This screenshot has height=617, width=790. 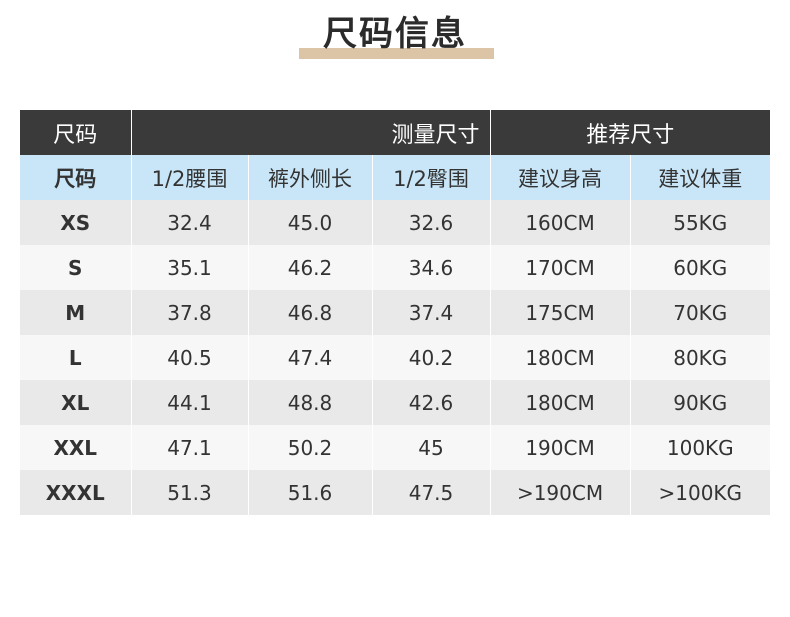 I want to click on table-row: XS 32.4 45.0 32.6 160CM 55KG, so click(x=395, y=222).